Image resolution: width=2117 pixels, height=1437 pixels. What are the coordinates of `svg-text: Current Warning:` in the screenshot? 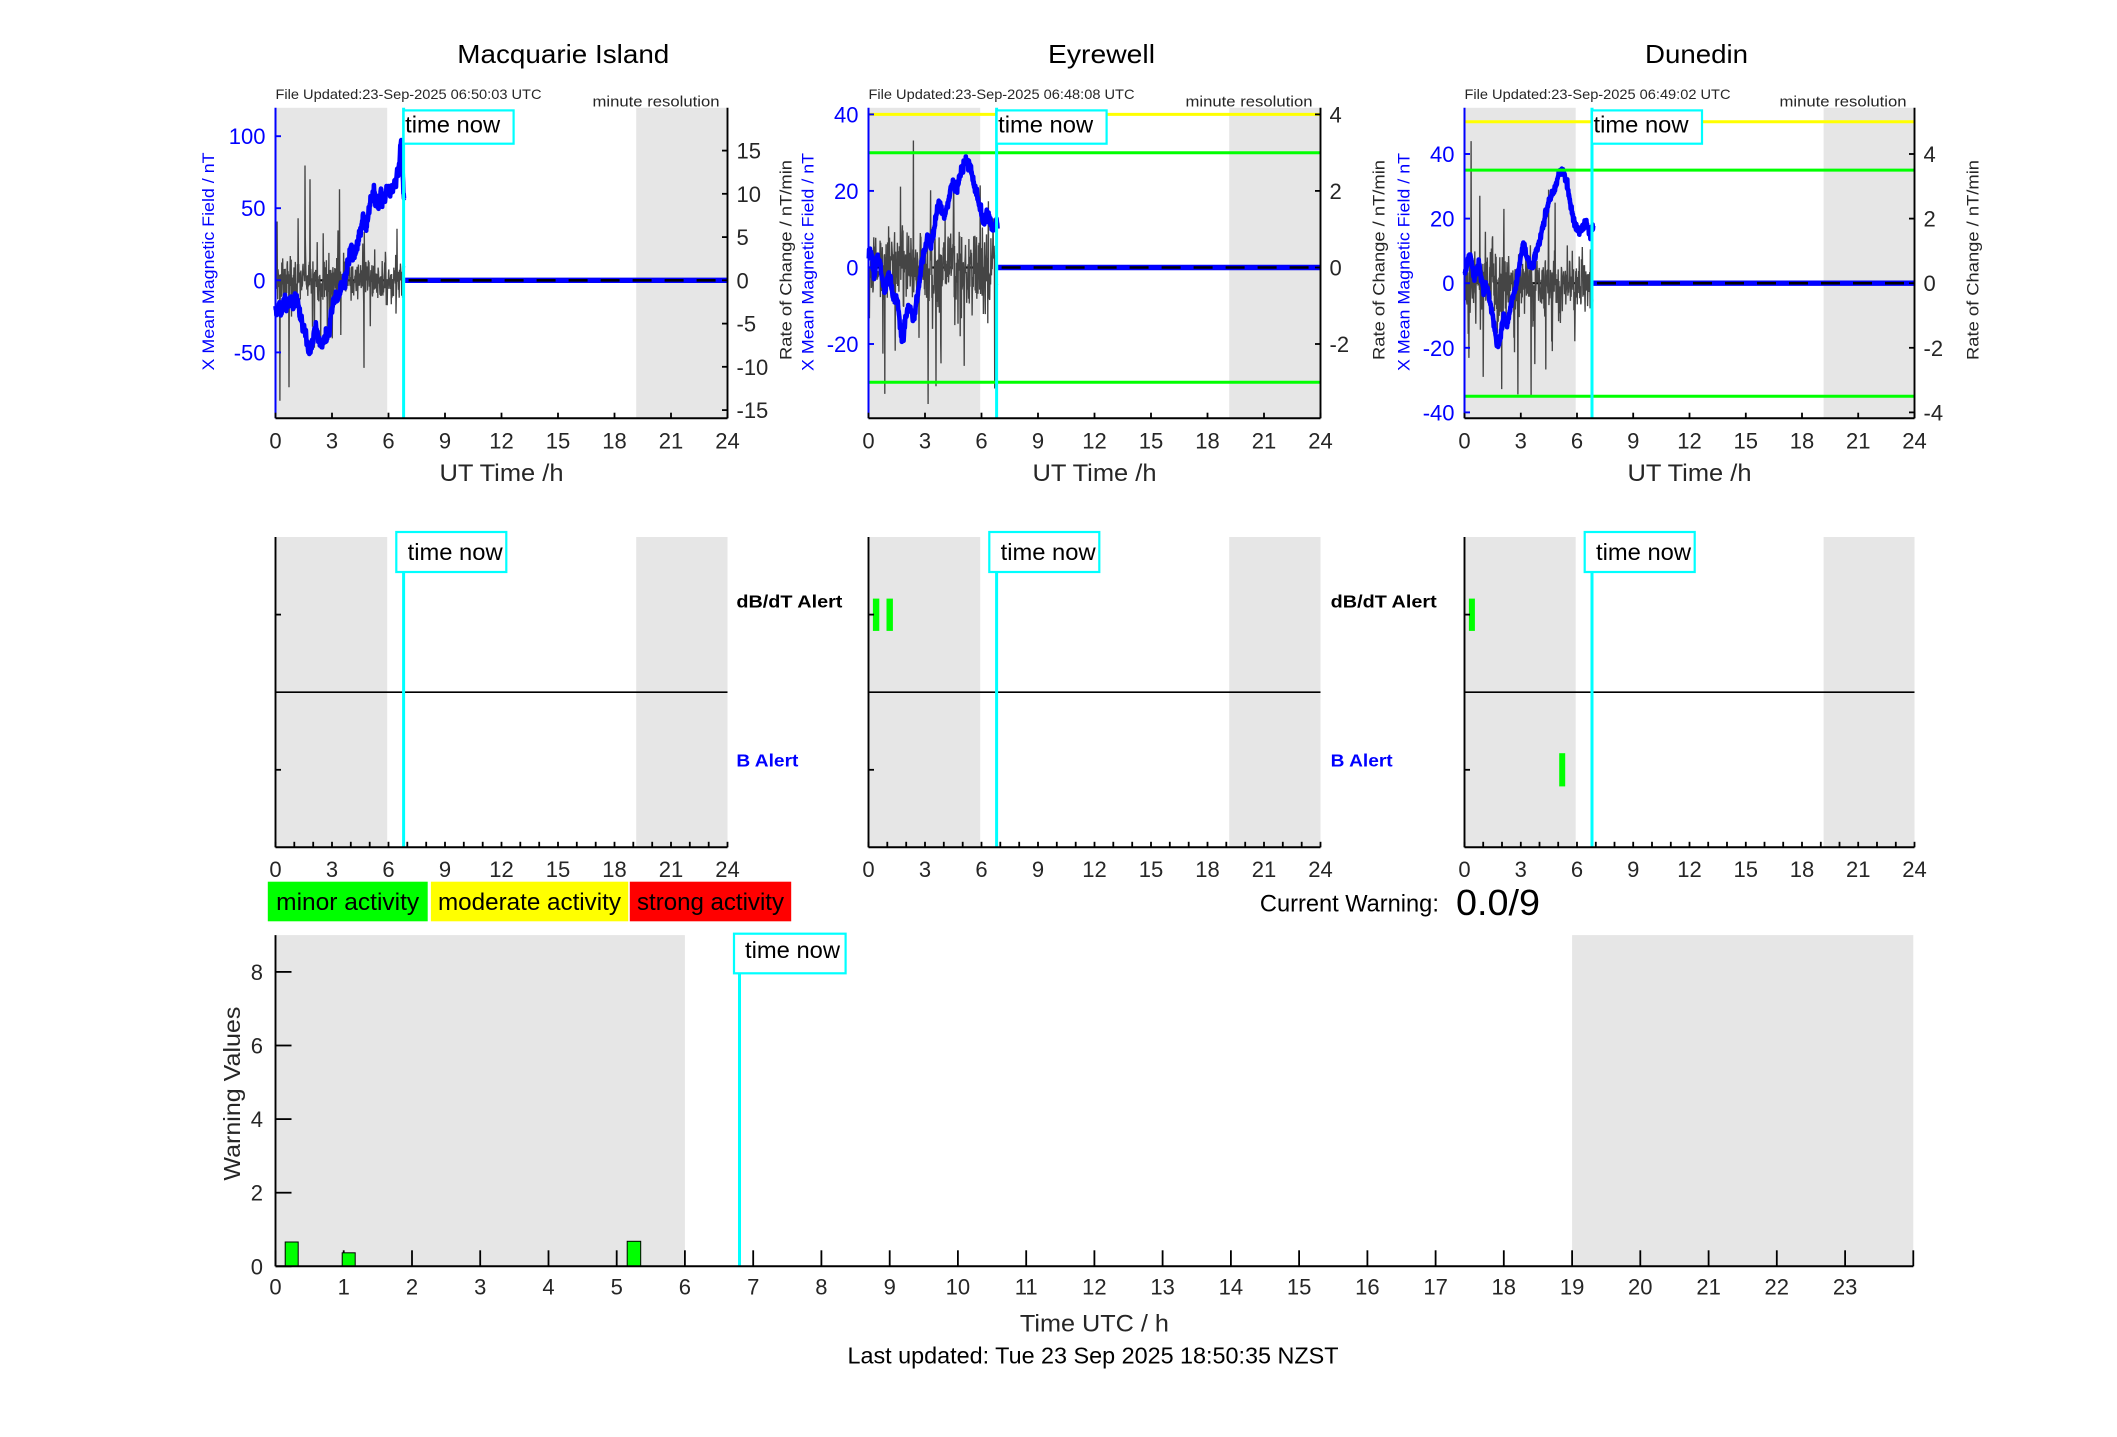 It's located at (1349, 903).